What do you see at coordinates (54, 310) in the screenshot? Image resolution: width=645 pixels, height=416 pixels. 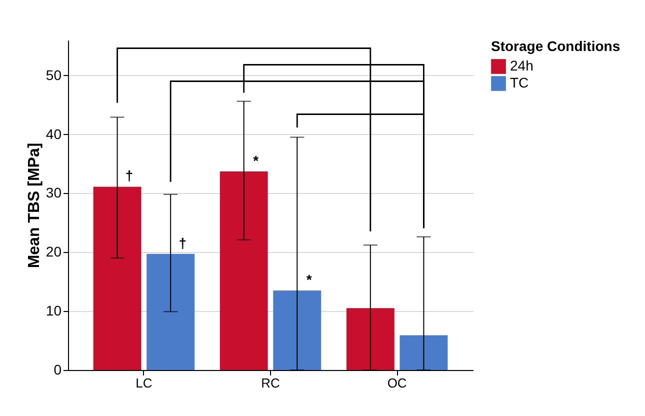 I see `y-tick-label: 10` at bounding box center [54, 310].